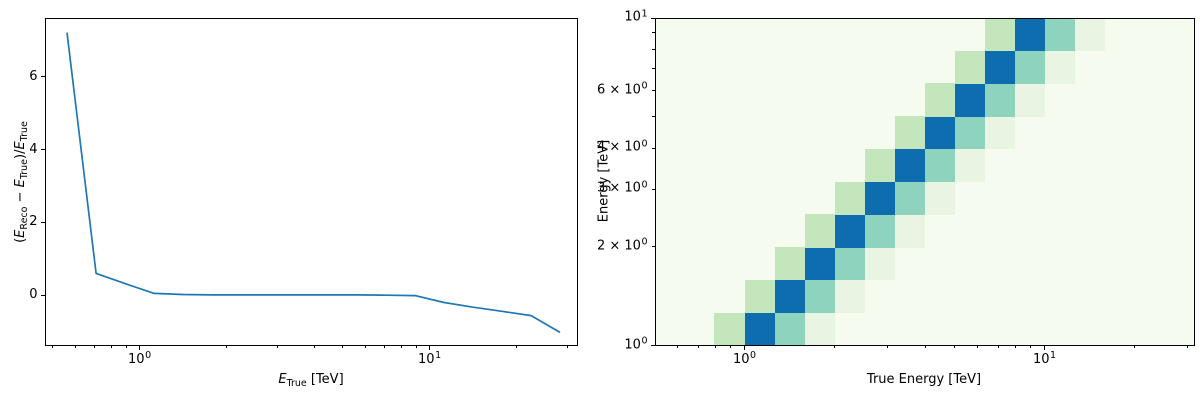  What do you see at coordinates (311, 380) in the screenshot?
I see `left-x-axis-label: ETrue [TeV]` at bounding box center [311, 380].